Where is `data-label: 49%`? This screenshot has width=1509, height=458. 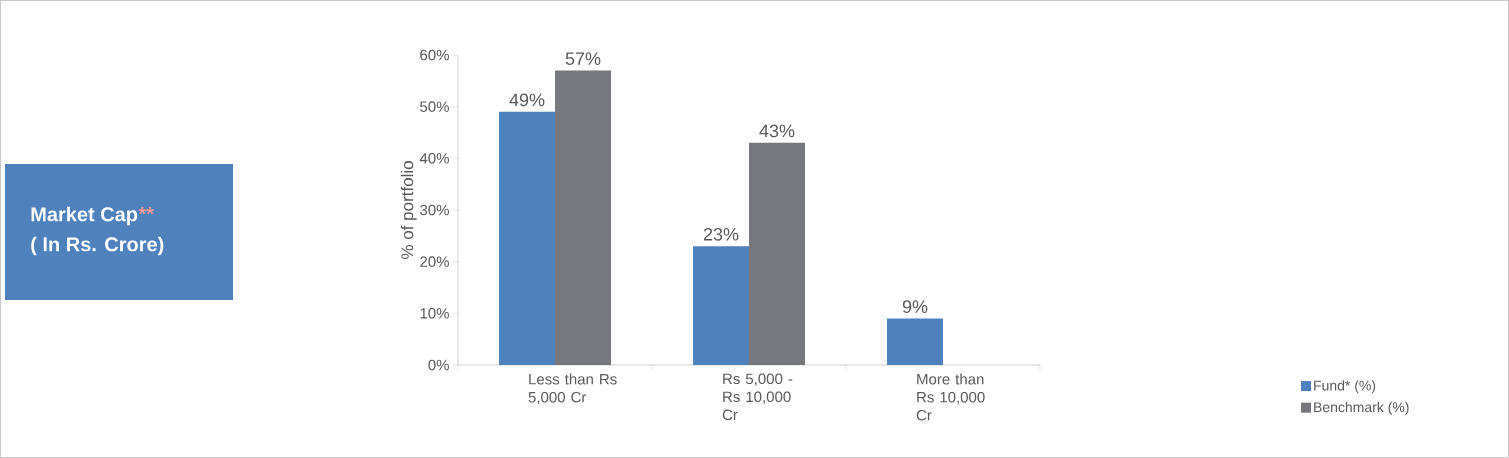 data-label: 49% is located at coordinates (527, 100).